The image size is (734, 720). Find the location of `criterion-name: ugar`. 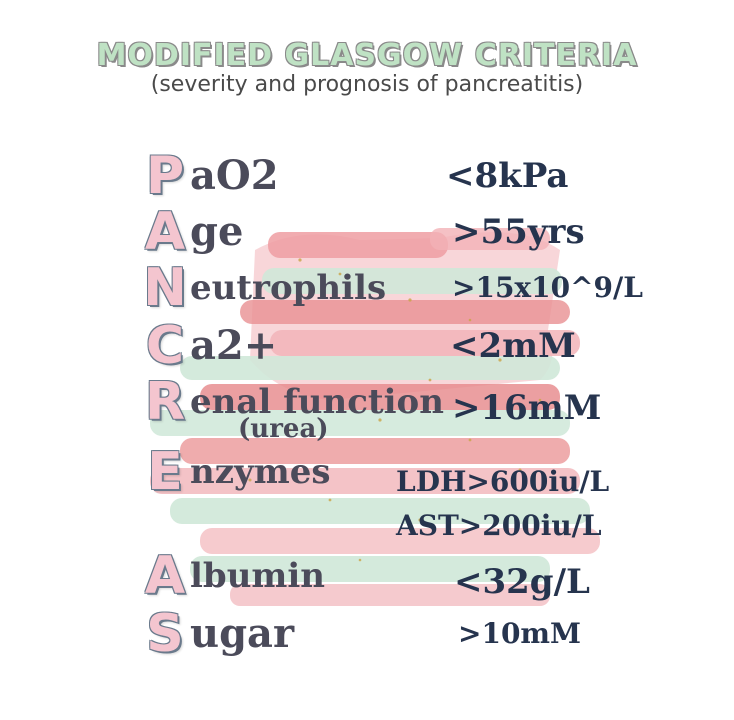

criterion-name: ugar is located at coordinates (242, 633).